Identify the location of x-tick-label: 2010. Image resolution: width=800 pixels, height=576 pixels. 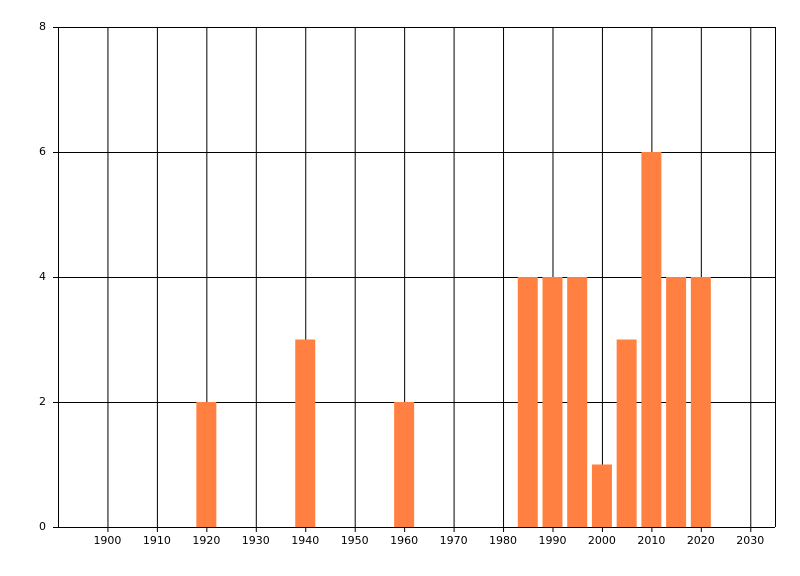
(651, 540).